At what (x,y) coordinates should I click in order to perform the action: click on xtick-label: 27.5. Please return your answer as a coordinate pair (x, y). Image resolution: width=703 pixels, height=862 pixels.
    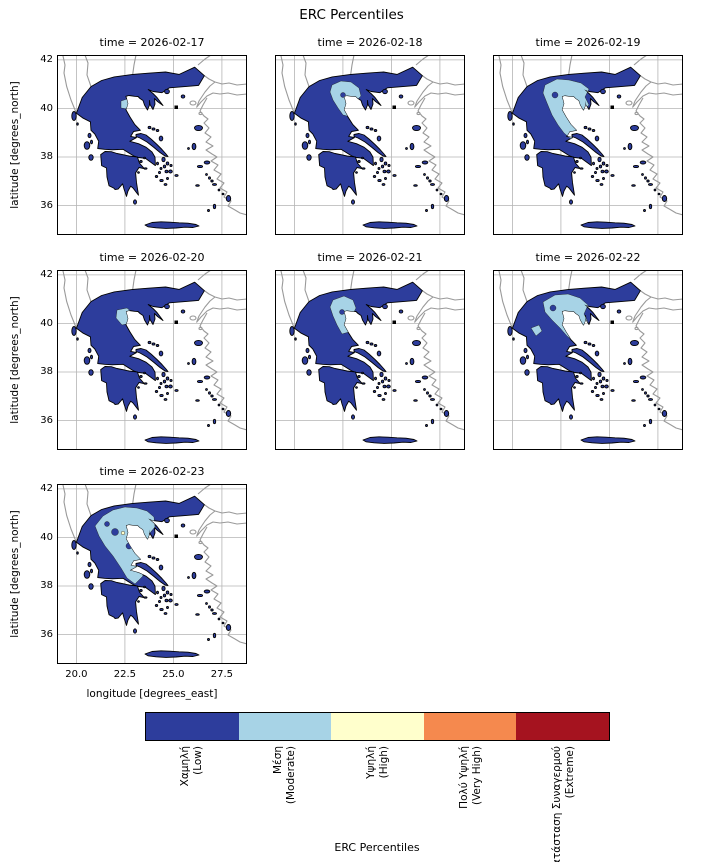
    Looking at the image, I should click on (222, 674).